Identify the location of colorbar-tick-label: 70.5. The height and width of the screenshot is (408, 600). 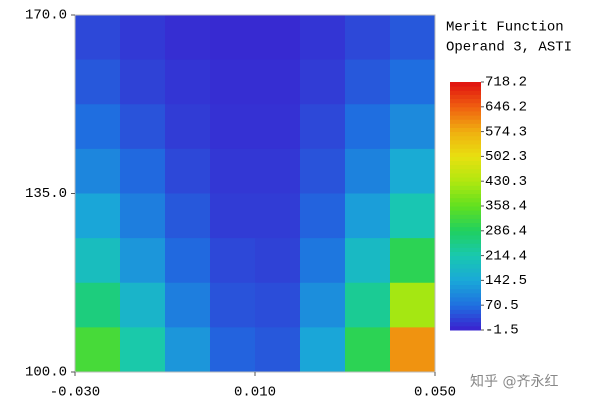
(502, 306).